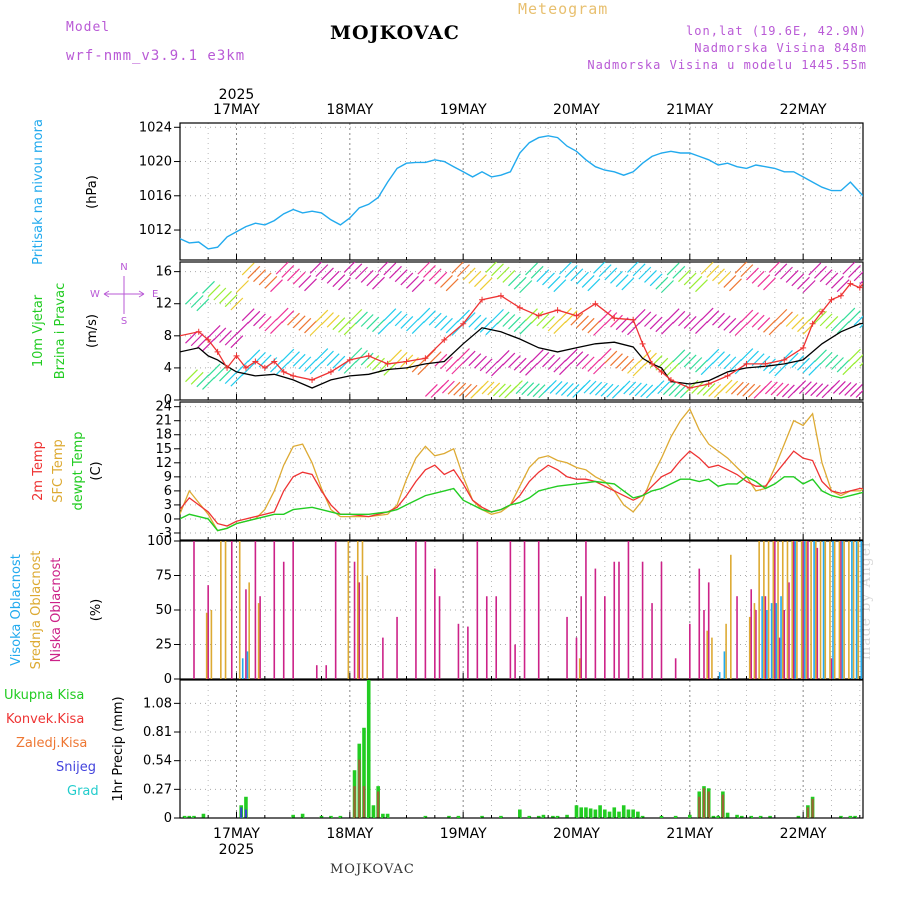 This screenshot has height=900, width=900. What do you see at coordinates (96, 470) in the screenshot?
I see `temp-unit: (C)` at bounding box center [96, 470].